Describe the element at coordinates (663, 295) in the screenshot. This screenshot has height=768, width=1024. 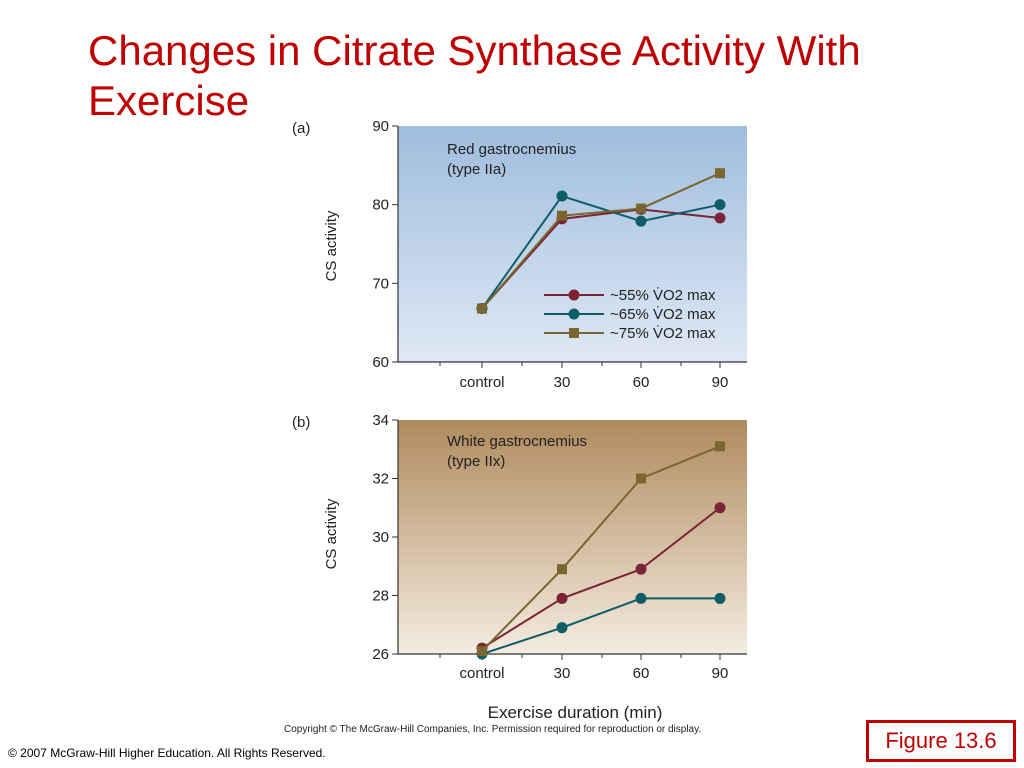
I see `legend-entry: ~55% V̇O2 max` at that location.